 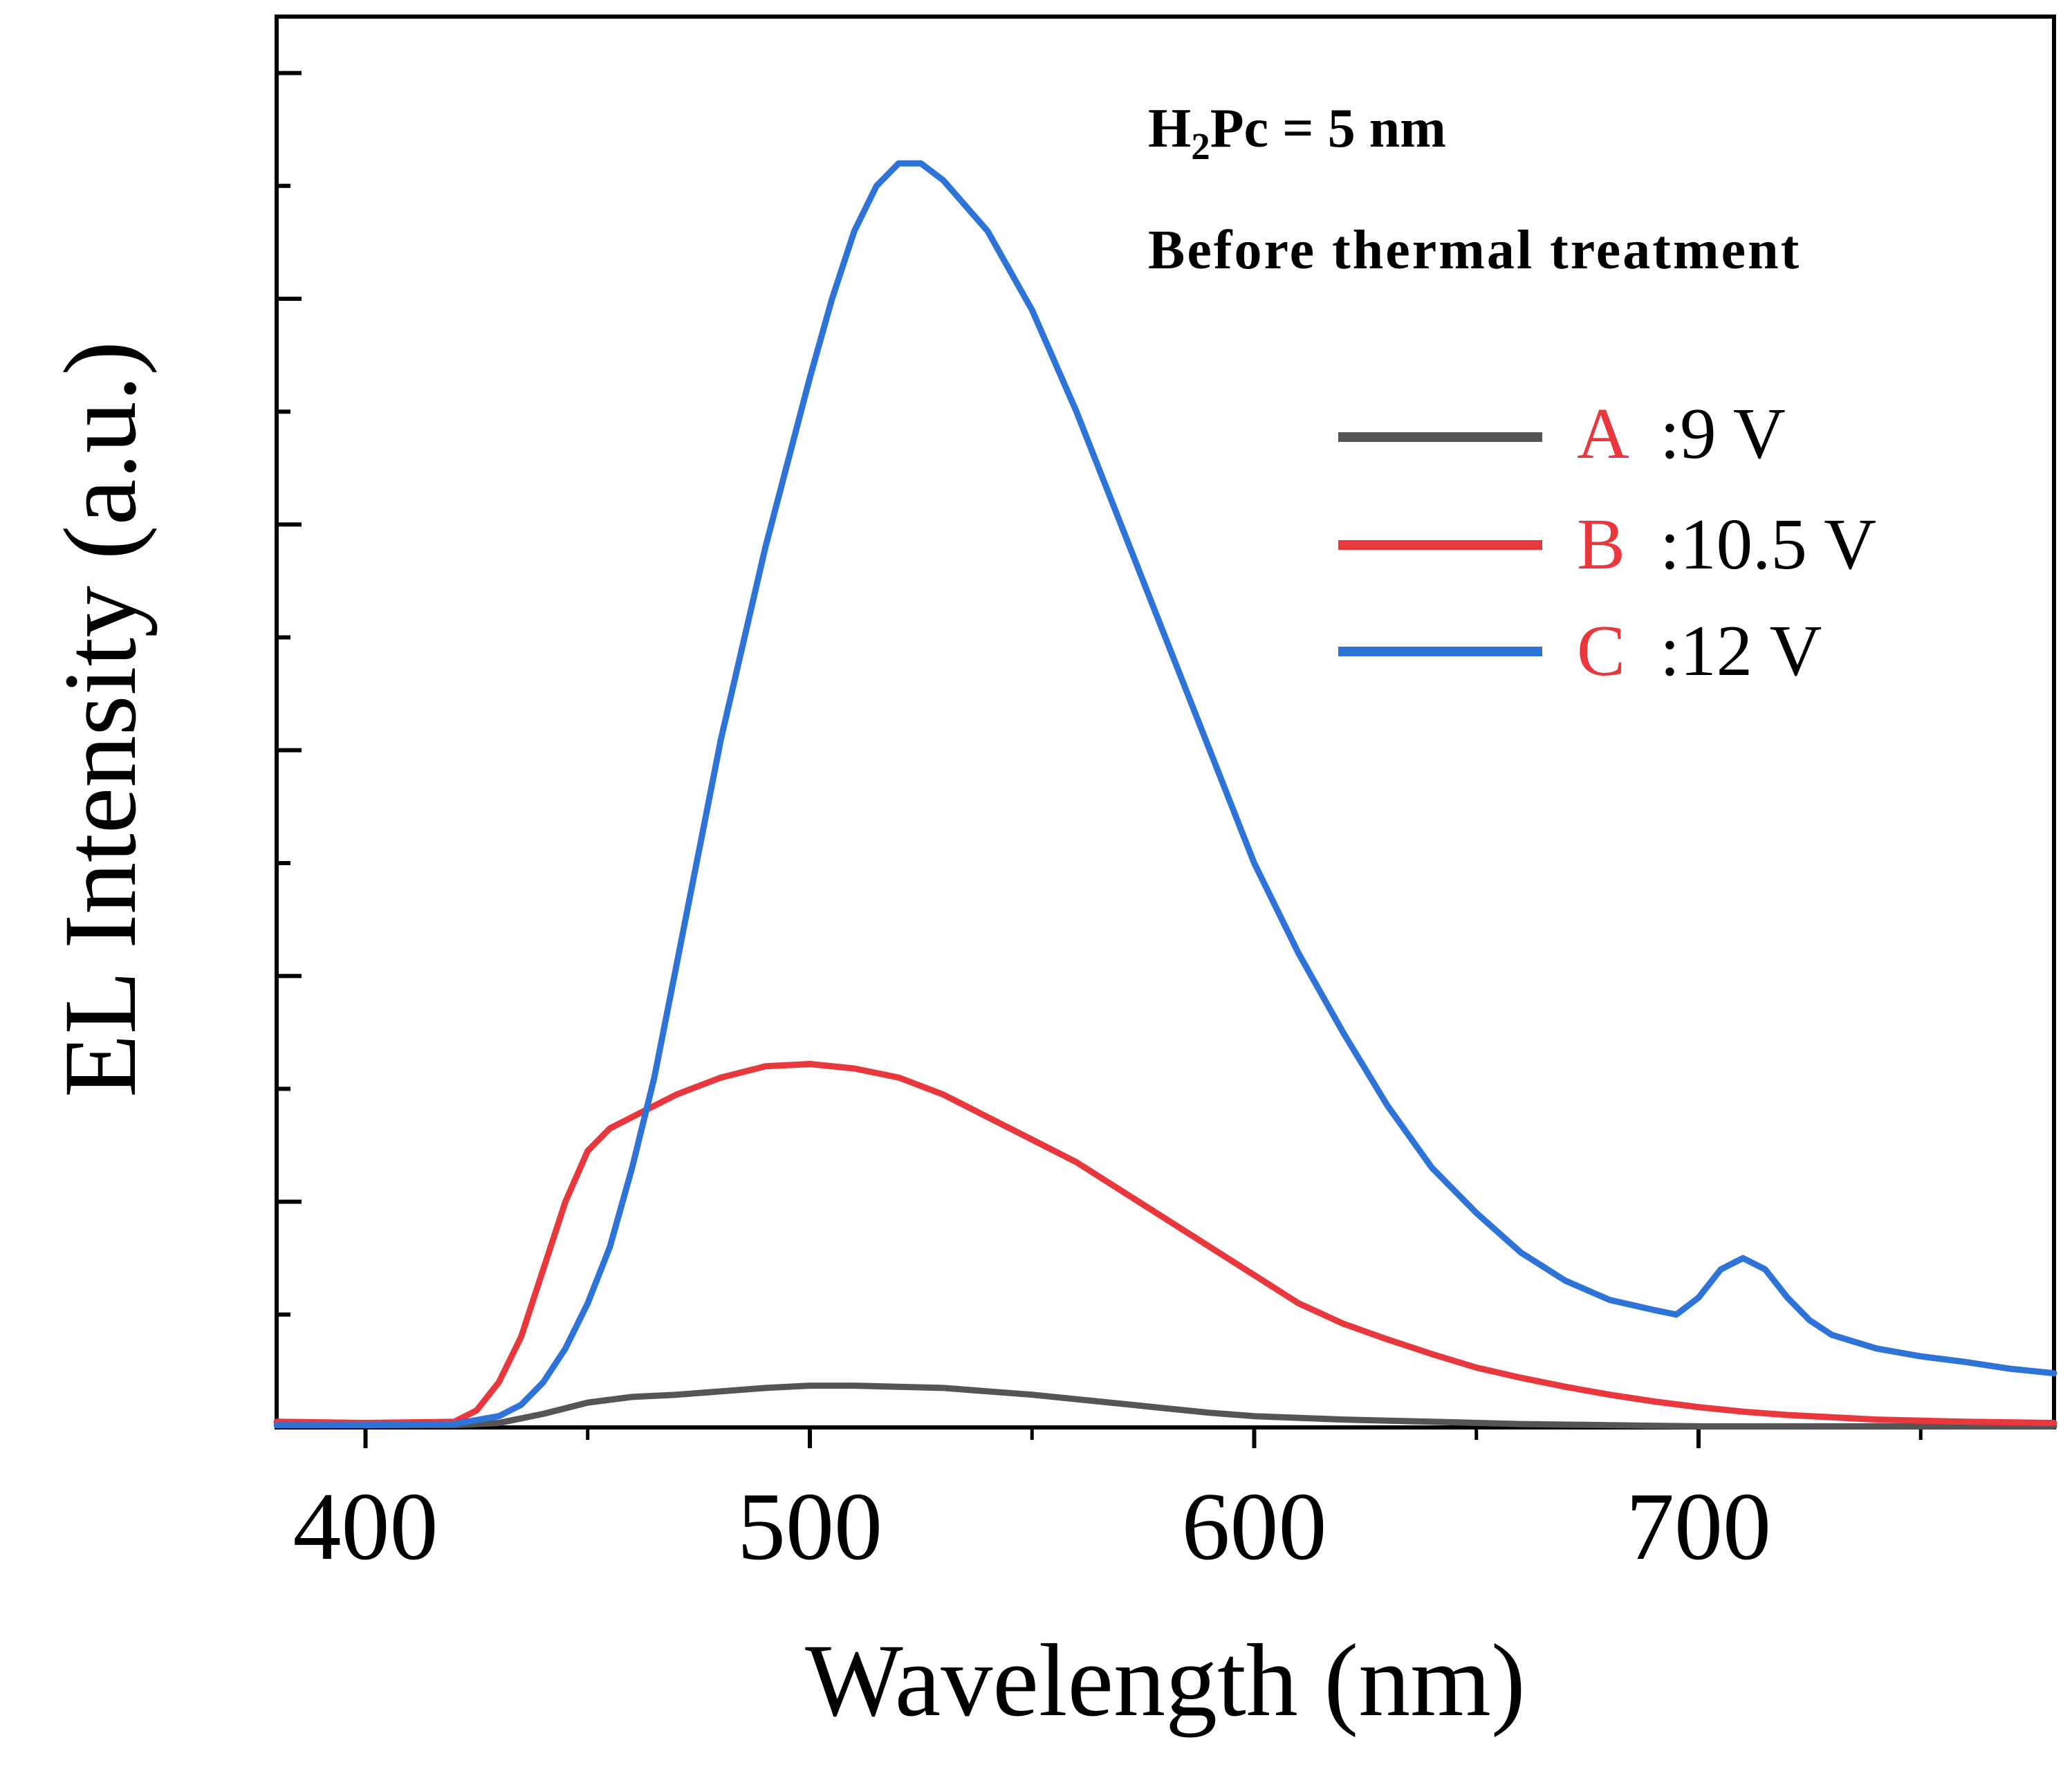 What do you see at coordinates (1200, 146) in the screenshot?
I see `annotation-subscript: 2` at bounding box center [1200, 146].